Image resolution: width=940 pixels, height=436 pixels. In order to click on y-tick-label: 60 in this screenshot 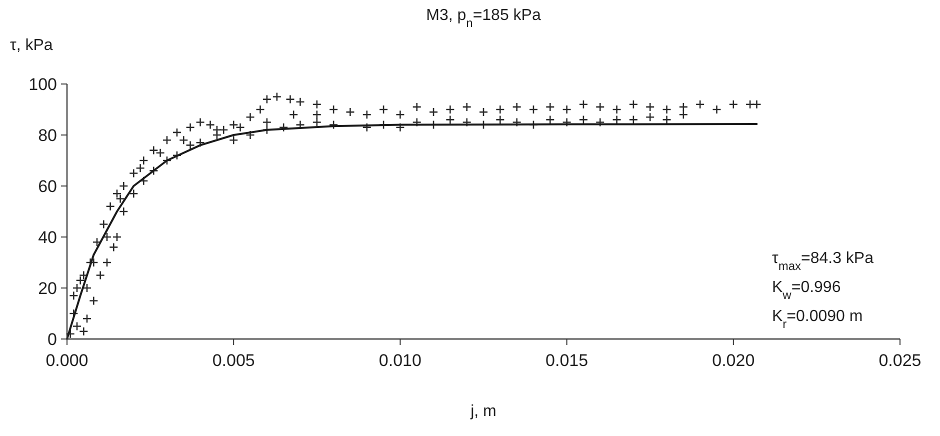, I will do `click(47, 186)`.